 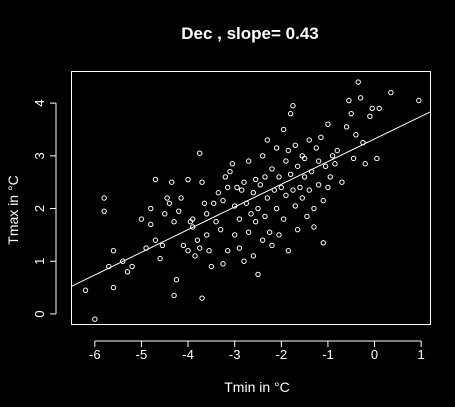 What do you see at coordinates (142, 354) in the screenshot?
I see `x-tick-label: -5` at bounding box center [142, 354].